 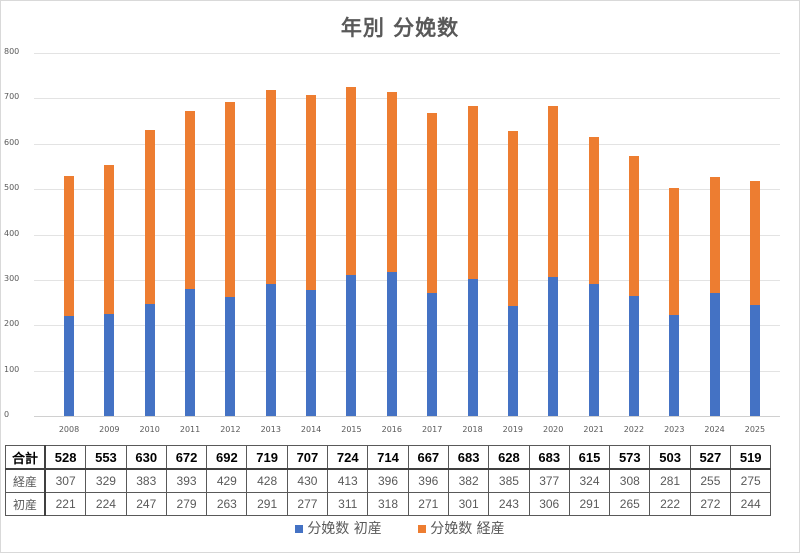 What do you see at coordinates (106, 457) in the screenshot?
I see `table-cell: 553` at bounding box center [106, 457].